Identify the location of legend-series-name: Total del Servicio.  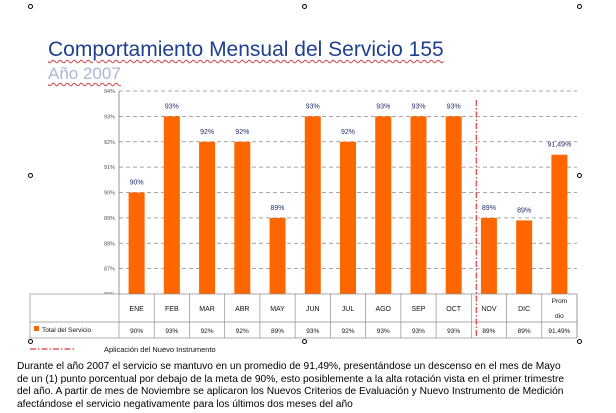
(67, 330).